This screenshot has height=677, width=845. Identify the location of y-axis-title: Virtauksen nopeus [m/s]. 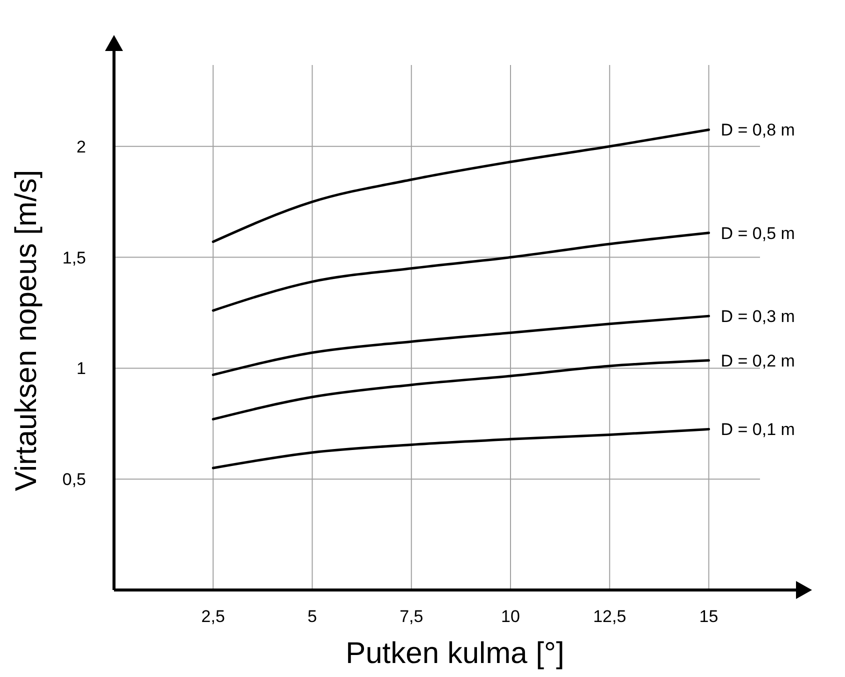
(26, 331).